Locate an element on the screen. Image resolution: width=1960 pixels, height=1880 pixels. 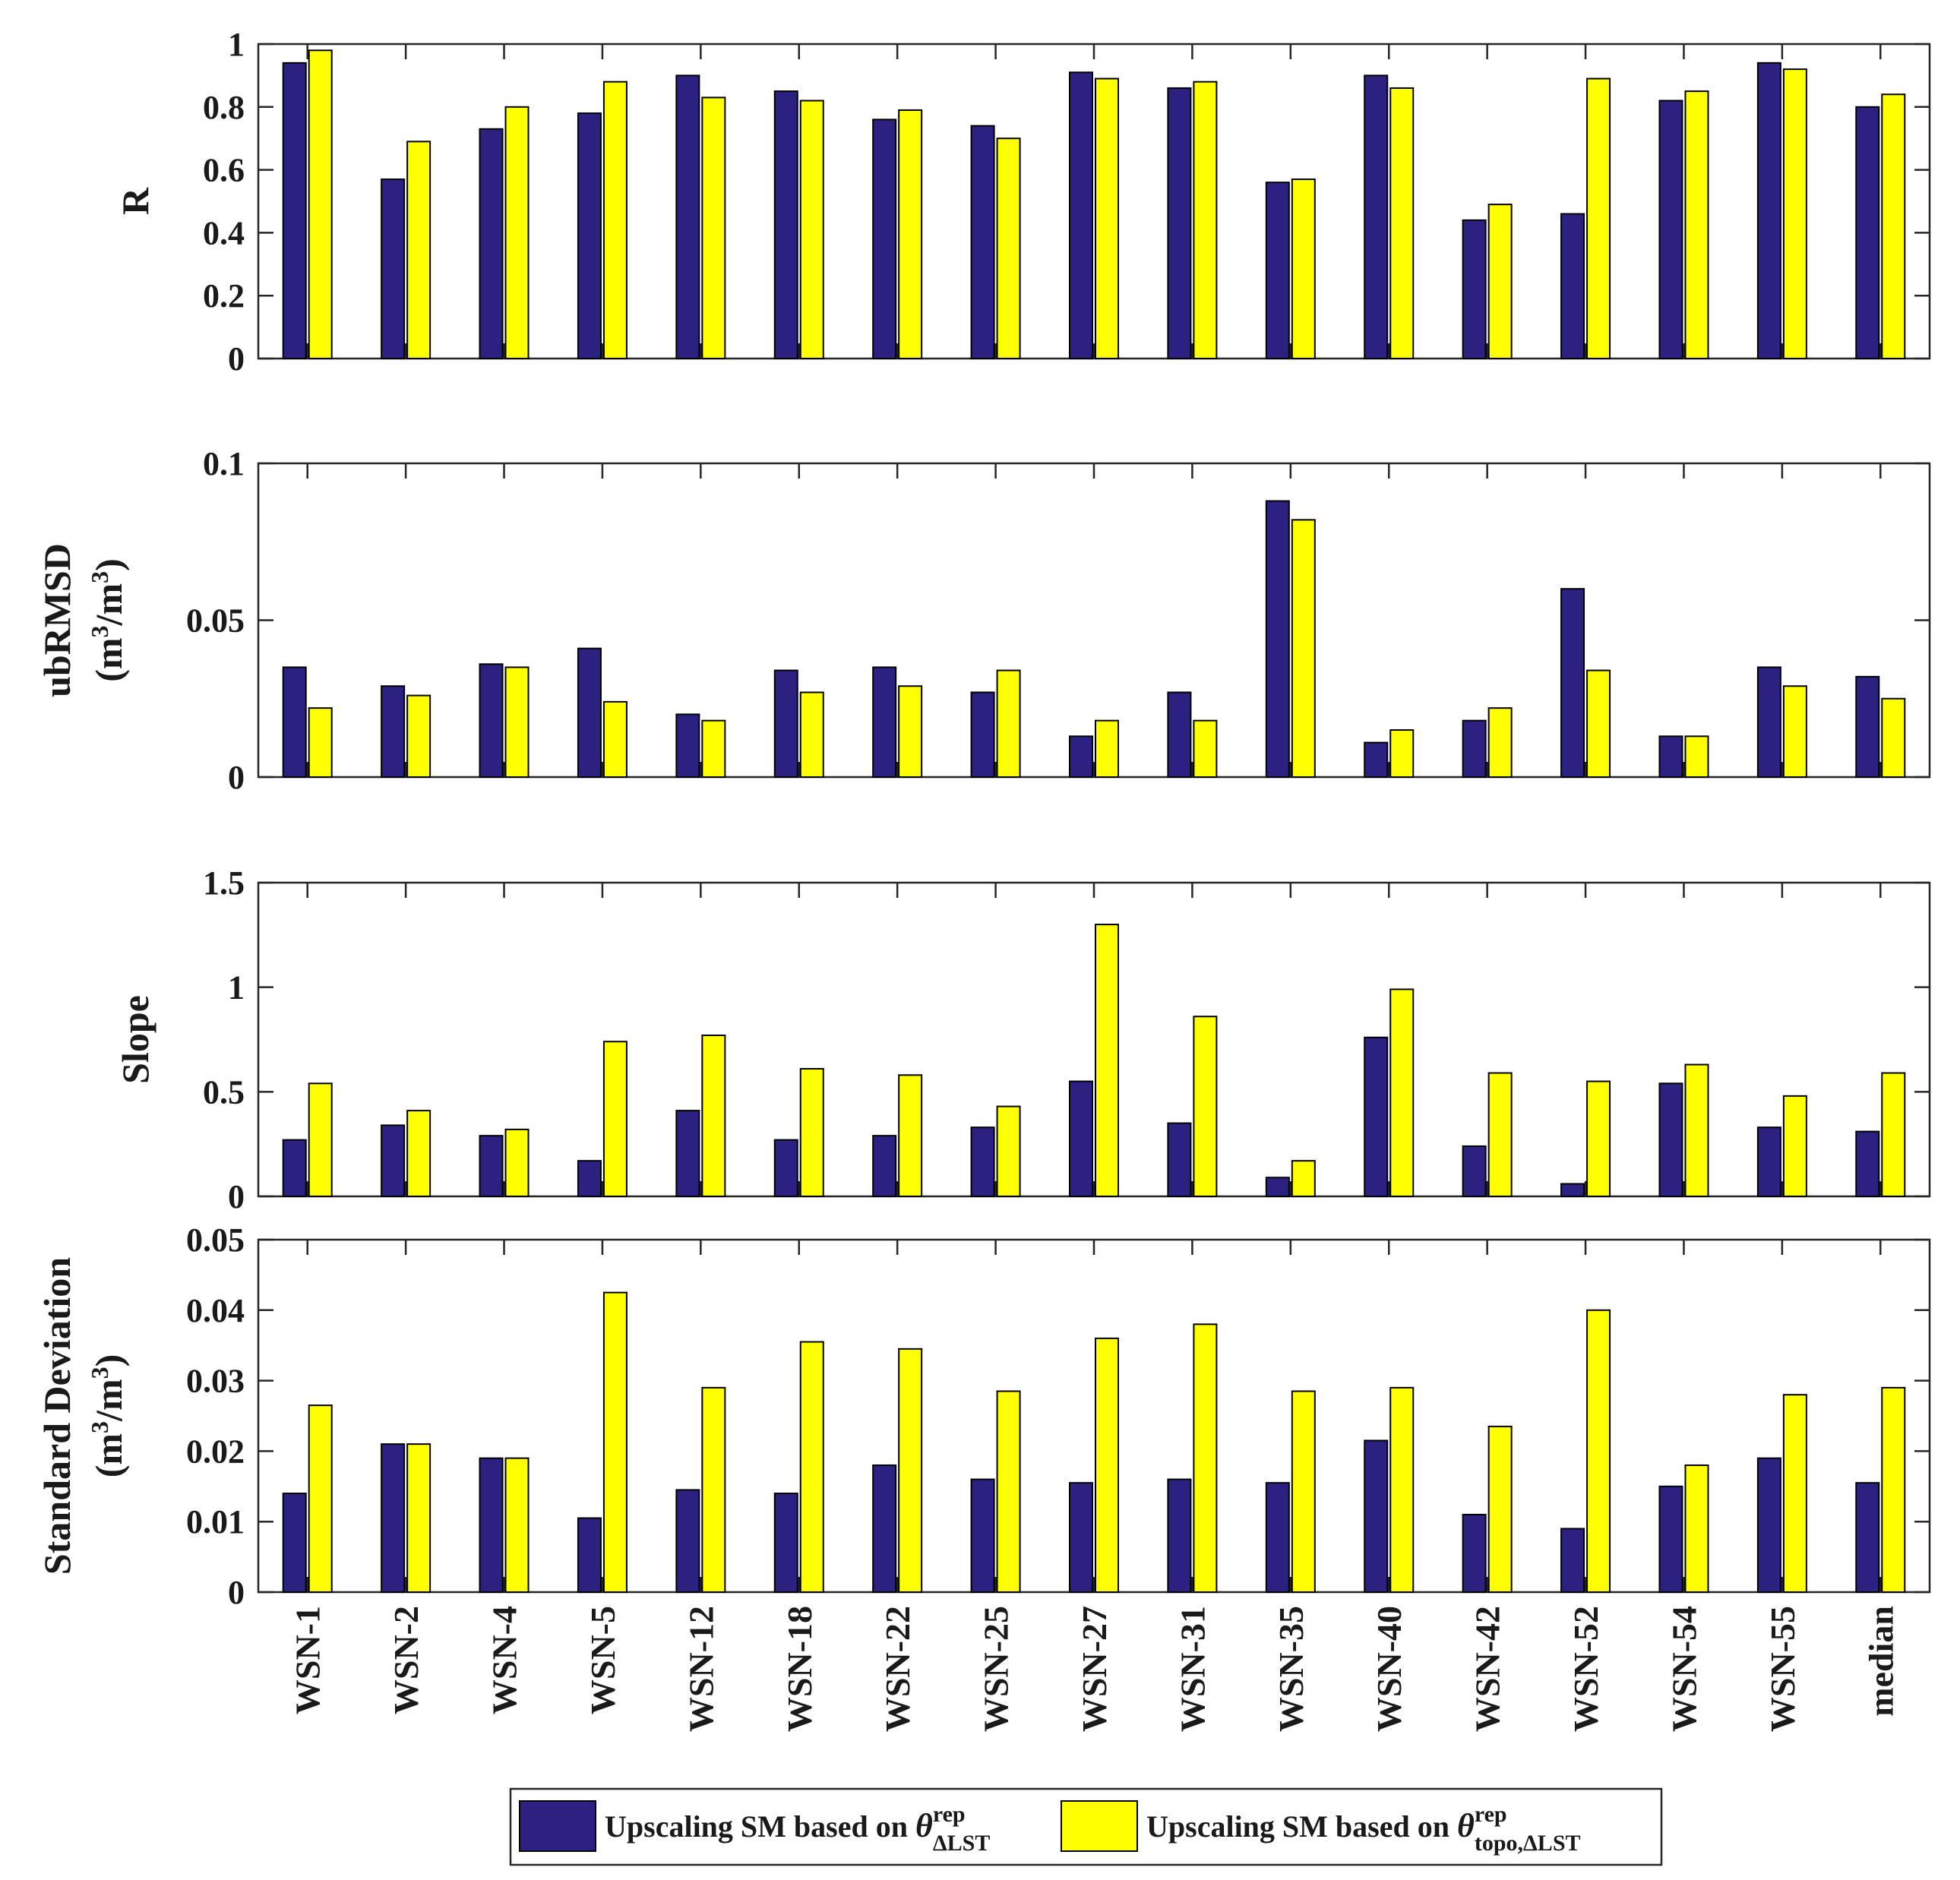
y-tick-label: 0.4 is located at coordinates (224, 232).